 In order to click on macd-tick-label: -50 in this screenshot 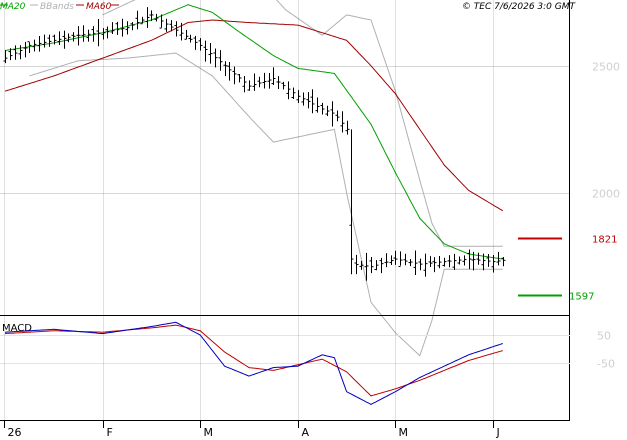, I will do `click(606, 364)`.